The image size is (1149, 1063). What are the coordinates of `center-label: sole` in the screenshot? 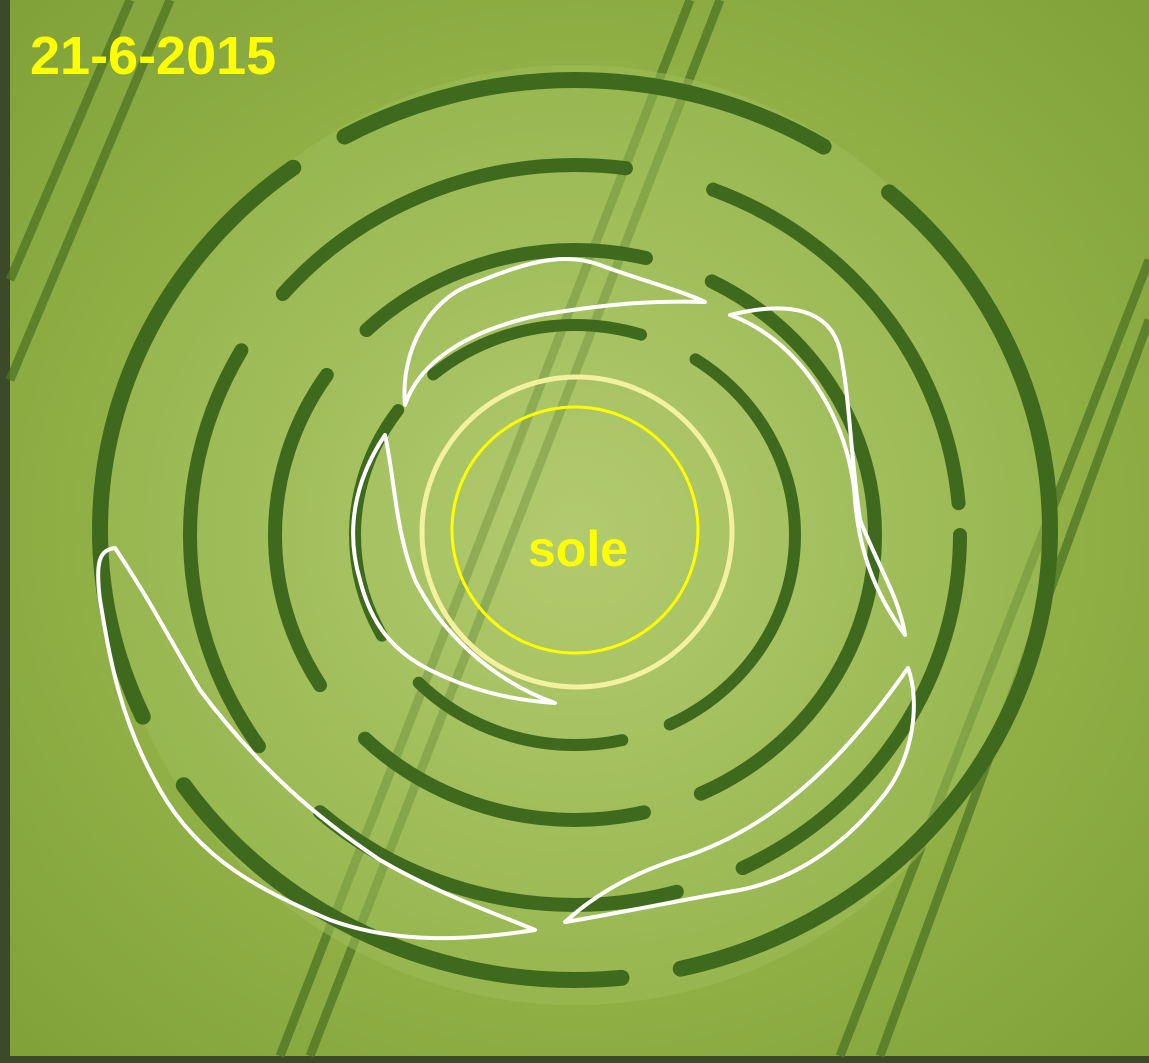 It's located at (578, 549).